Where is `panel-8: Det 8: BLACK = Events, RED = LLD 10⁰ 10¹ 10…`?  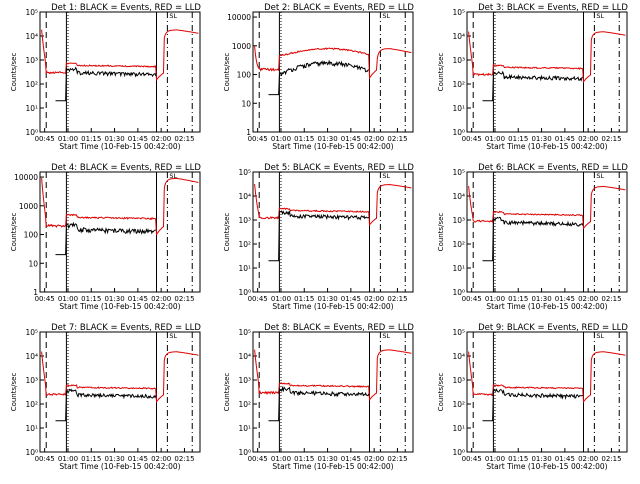 panel-8: Det 8: BLACK = Events, RED = LLD 10⁰ 10¹ 10… is located at coordinates (318, 397).